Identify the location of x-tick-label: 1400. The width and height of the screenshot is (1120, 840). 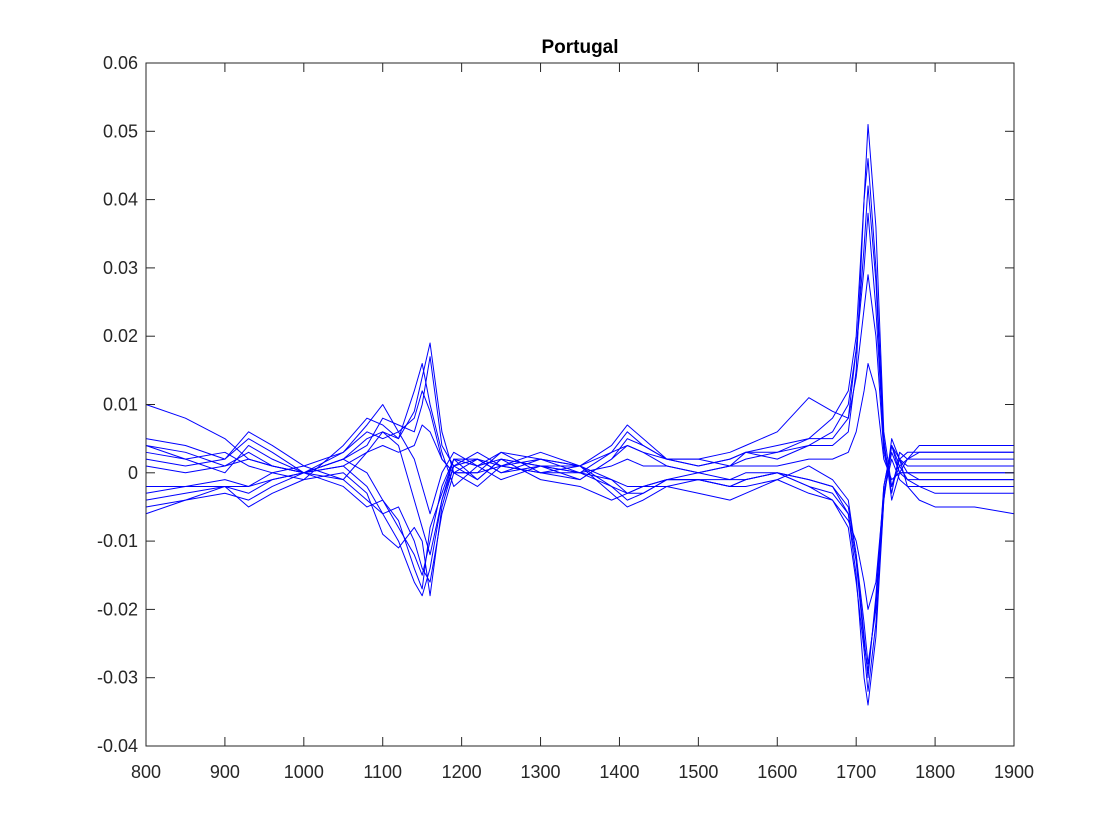
(619, 772).